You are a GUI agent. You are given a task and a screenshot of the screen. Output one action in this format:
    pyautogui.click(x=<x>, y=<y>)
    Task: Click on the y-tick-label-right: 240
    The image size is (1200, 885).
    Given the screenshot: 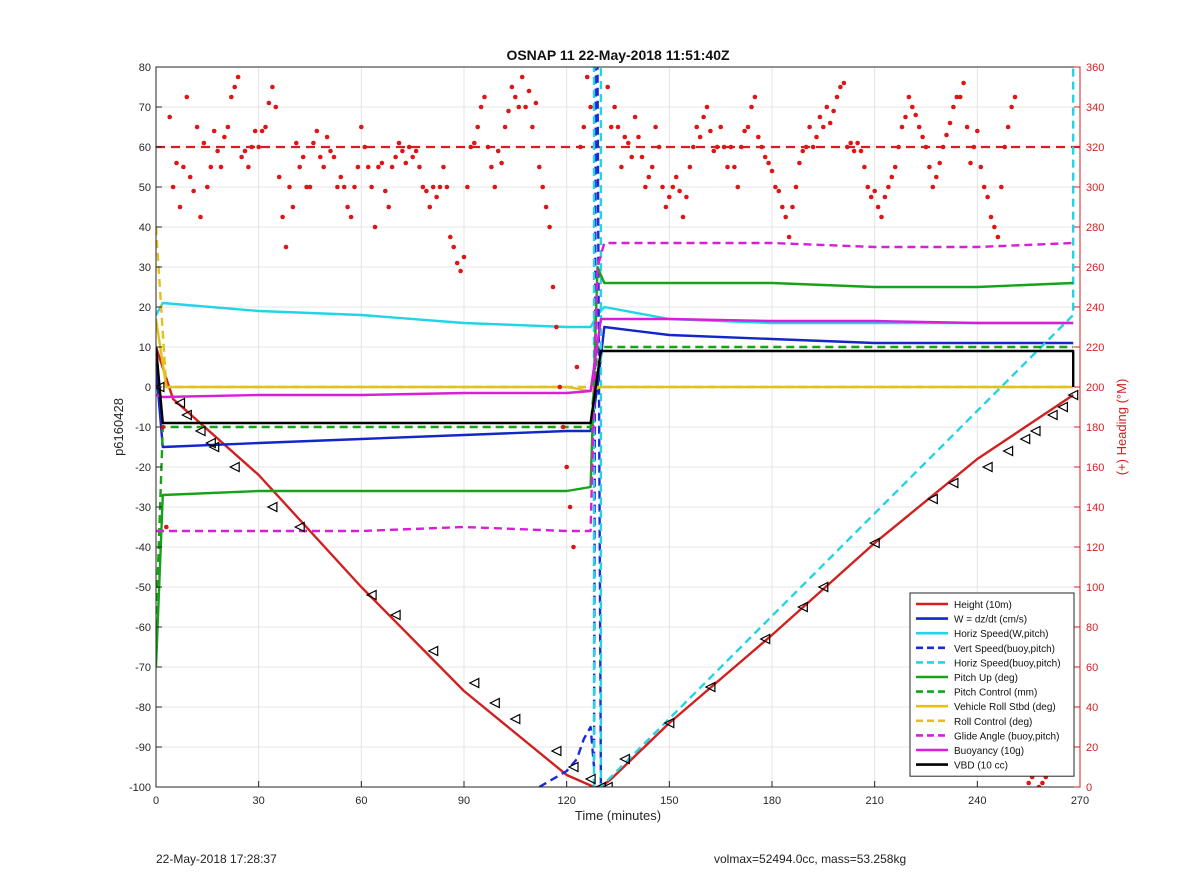 What is the action you would take?
    pyautogui.click(x=1095, y=308)
    